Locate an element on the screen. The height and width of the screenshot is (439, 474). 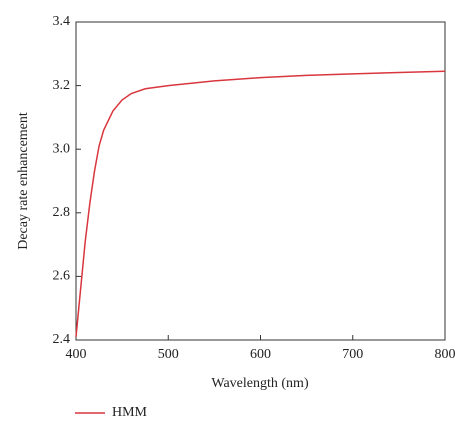
y-tick-label: 3.2 is located at coordinates (62, 85).